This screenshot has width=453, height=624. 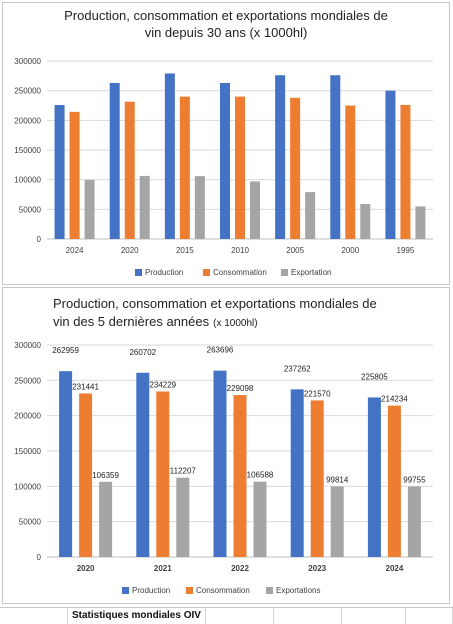 What do you see at coordinates (185, 250) in the screenshot?
I see `x-tick-label: 2015` at bounding box center [185, 250].